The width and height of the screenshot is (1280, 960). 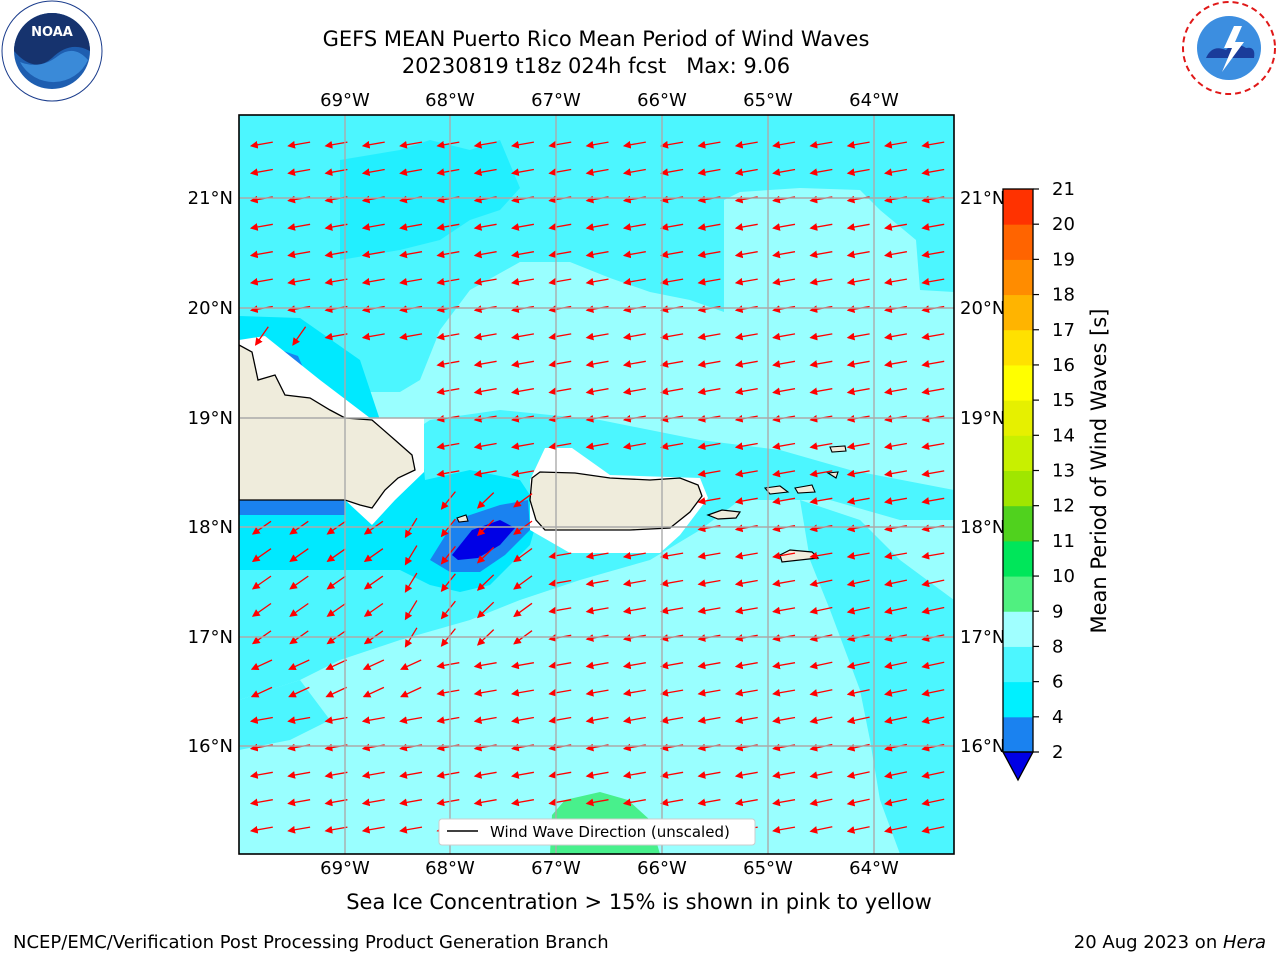 I want to click on land-mona, so click(x=462, y=518).